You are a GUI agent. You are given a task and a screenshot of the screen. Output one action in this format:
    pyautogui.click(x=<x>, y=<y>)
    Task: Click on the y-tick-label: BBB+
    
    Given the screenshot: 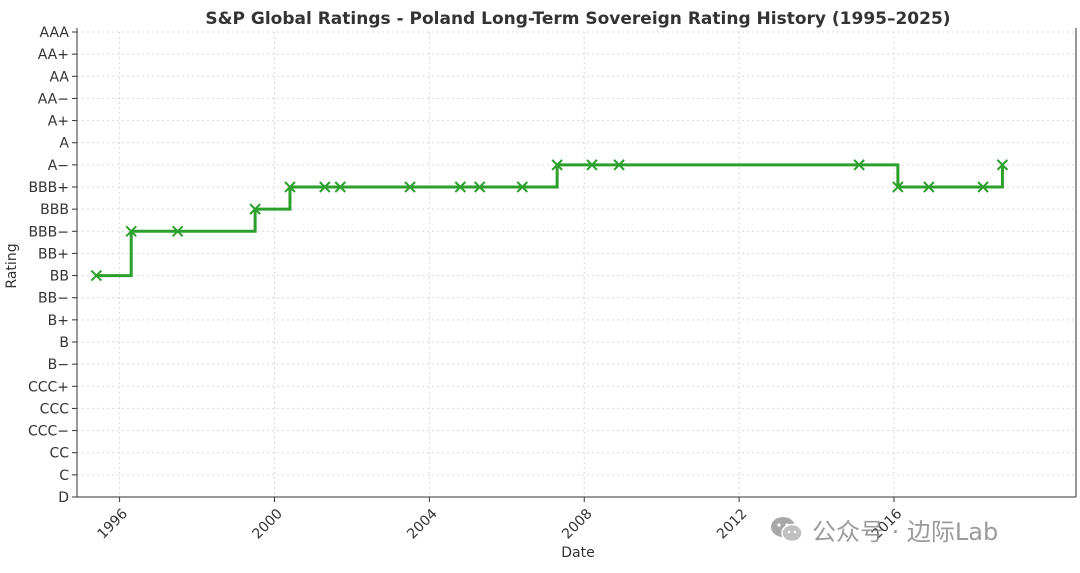 What is the action you would take?
    pyautogui.click(x=48, y=188)
    